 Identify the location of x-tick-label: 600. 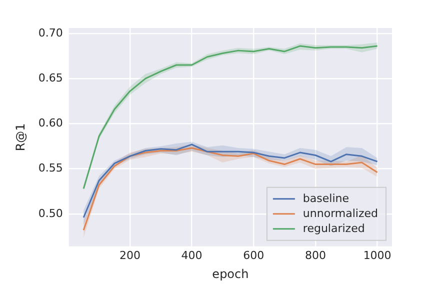
(253, 255).